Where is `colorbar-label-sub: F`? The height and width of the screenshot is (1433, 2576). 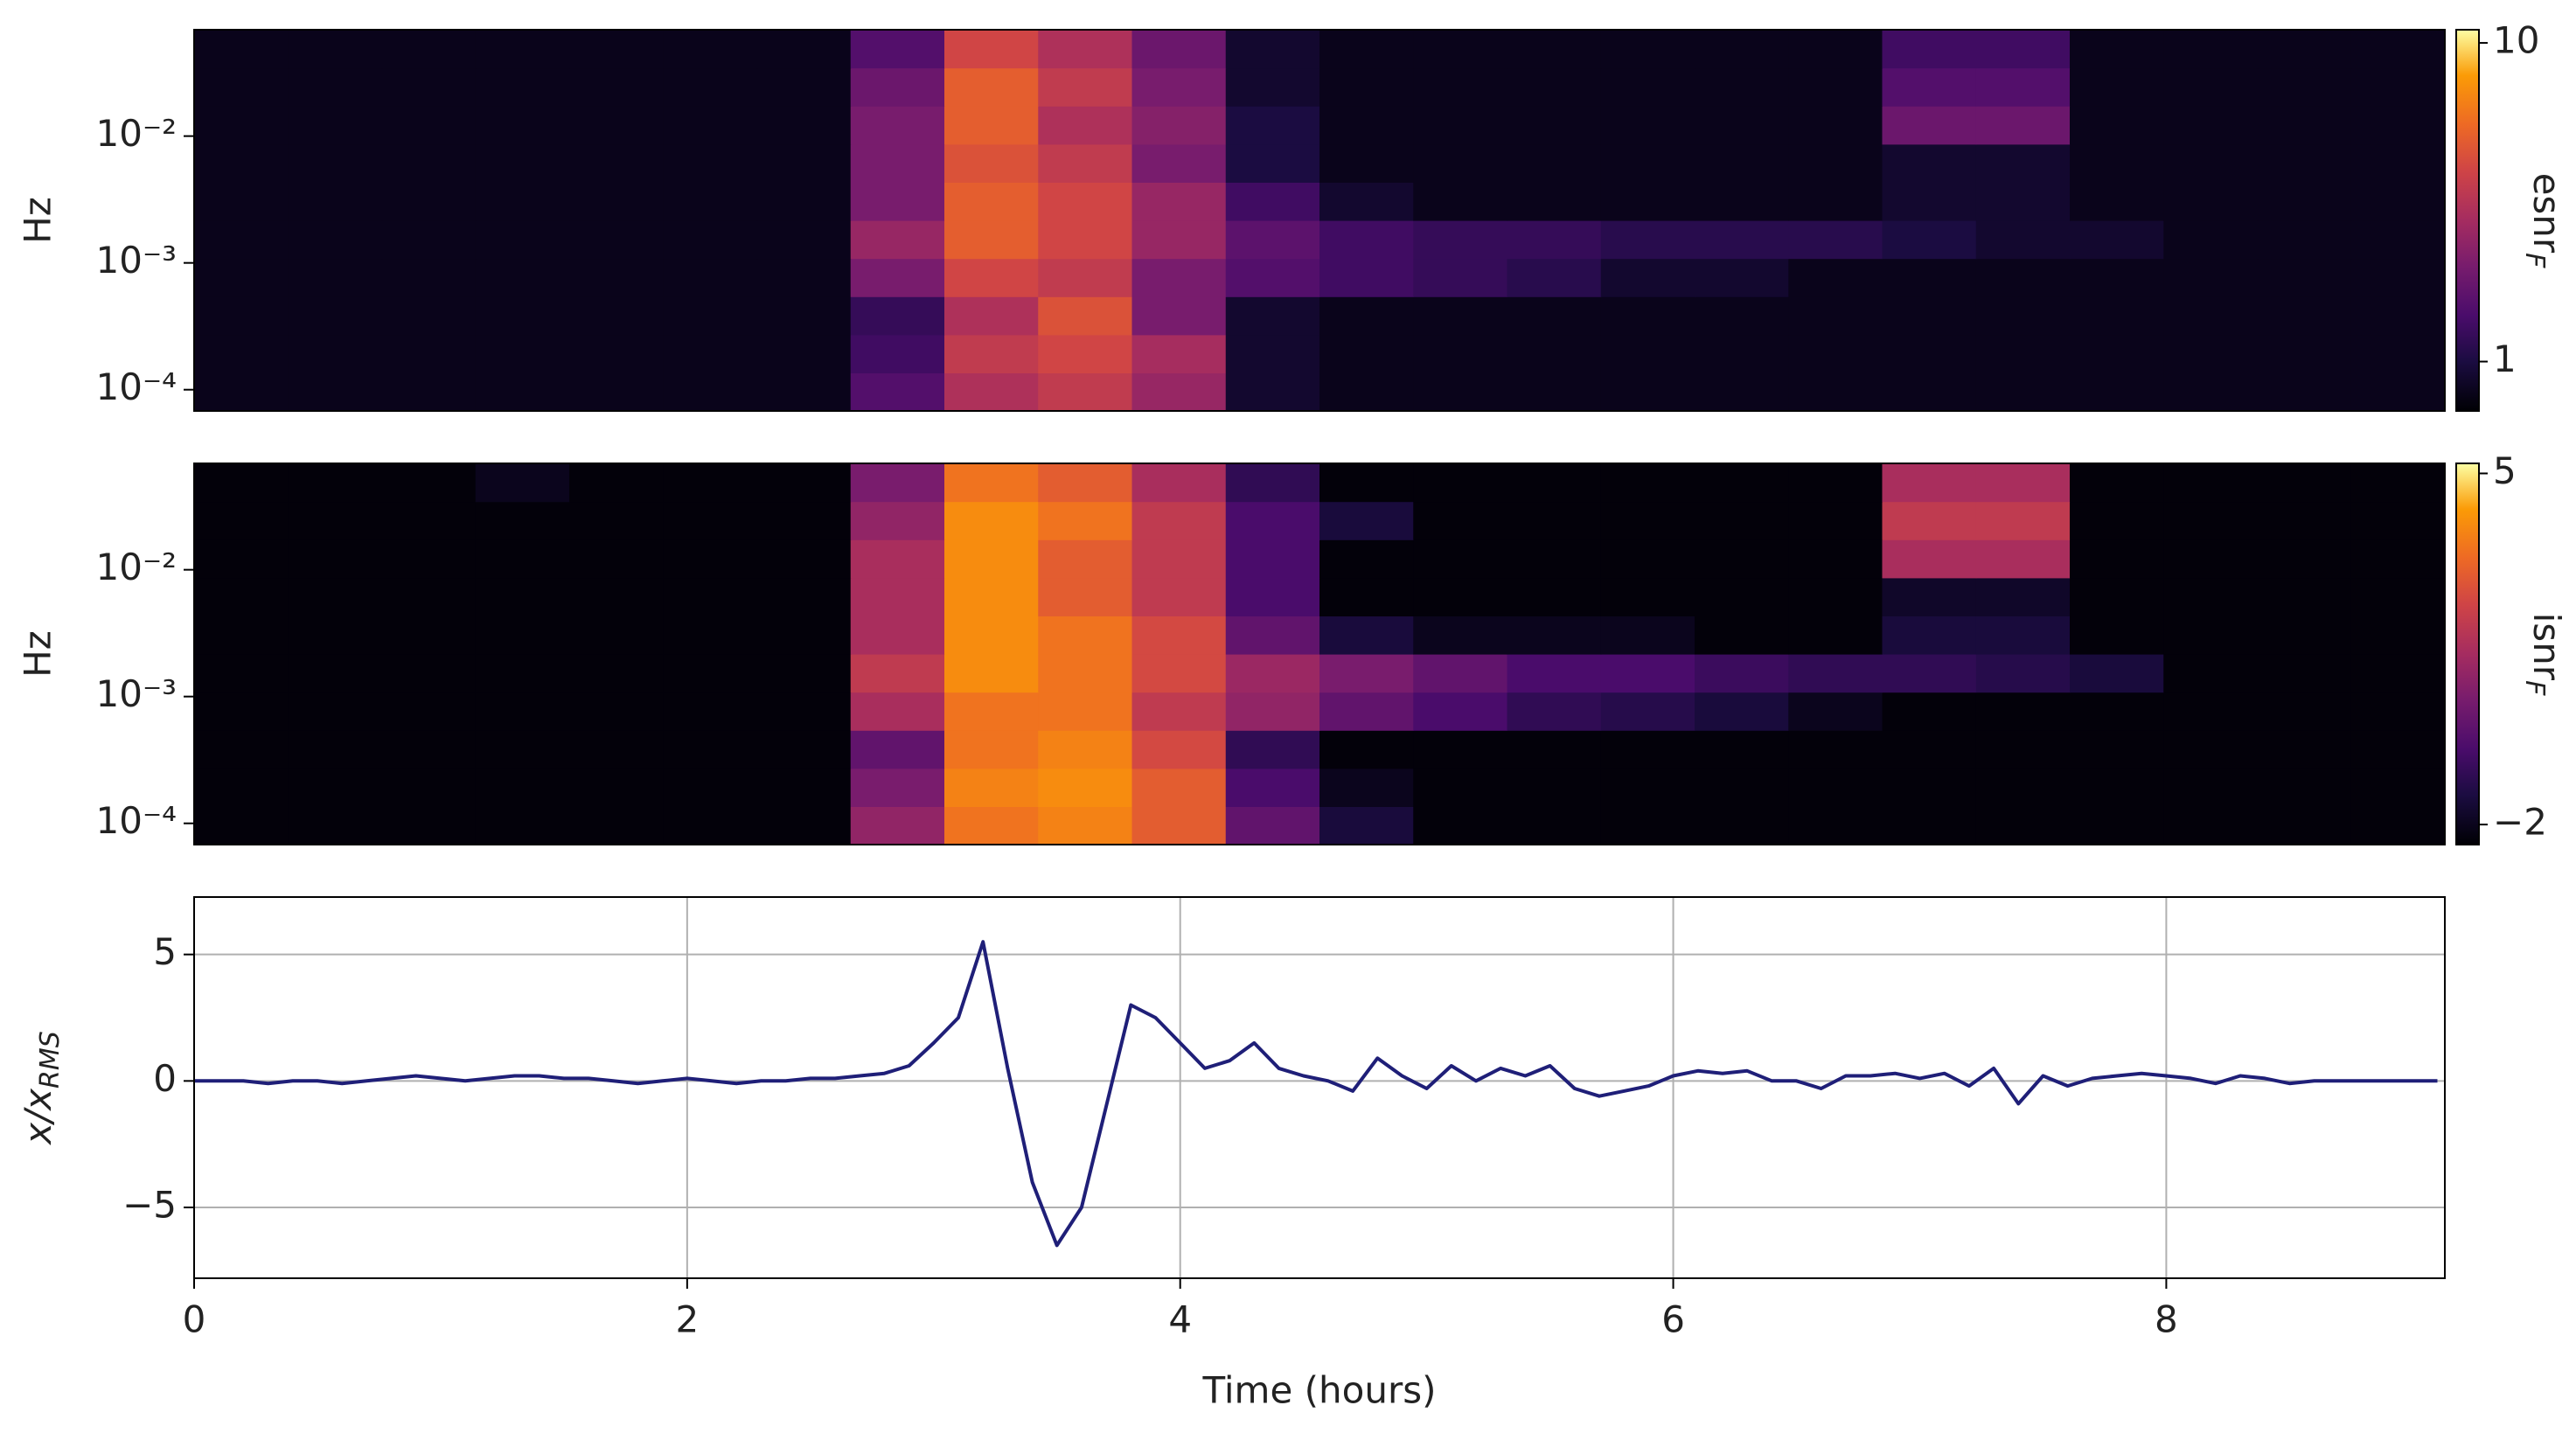
colorbar-label-sub: F is located at coordinates (2535, 688).